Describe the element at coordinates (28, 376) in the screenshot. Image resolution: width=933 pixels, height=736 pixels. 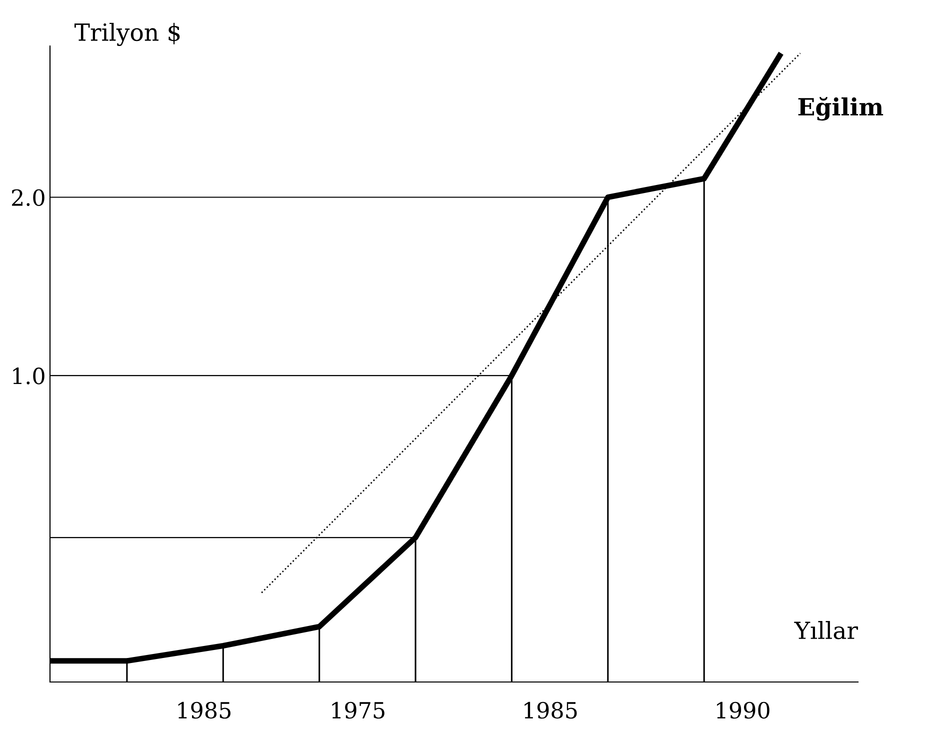
I see `y-tick-label: 1.0` at that location.